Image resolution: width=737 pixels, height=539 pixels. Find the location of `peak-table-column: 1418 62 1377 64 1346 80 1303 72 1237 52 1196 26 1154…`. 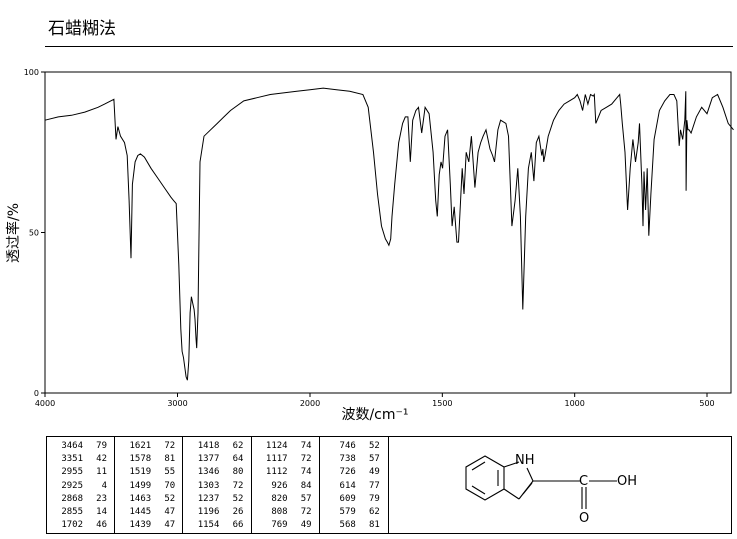

peak-table-column: 1418 62 1377 64 1346 80 1303 72 1237 52 1196 26 1154… is located at coordinates (217, 485).